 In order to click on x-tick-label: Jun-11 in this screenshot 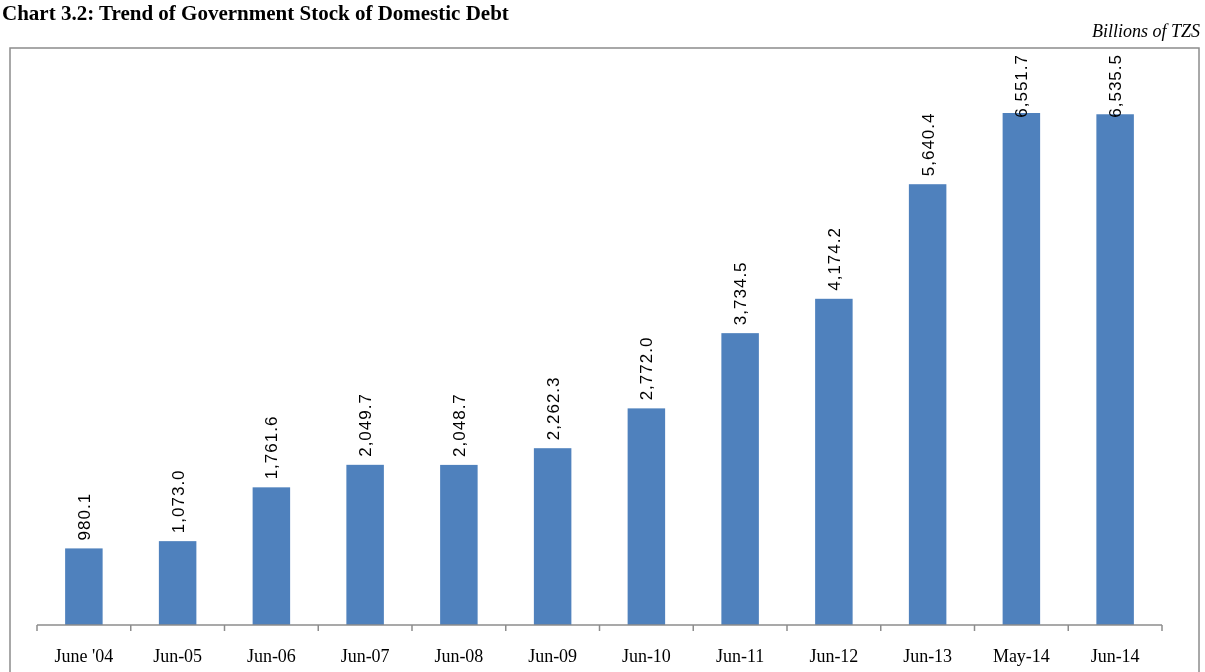, I will do `click(740, 656)`.